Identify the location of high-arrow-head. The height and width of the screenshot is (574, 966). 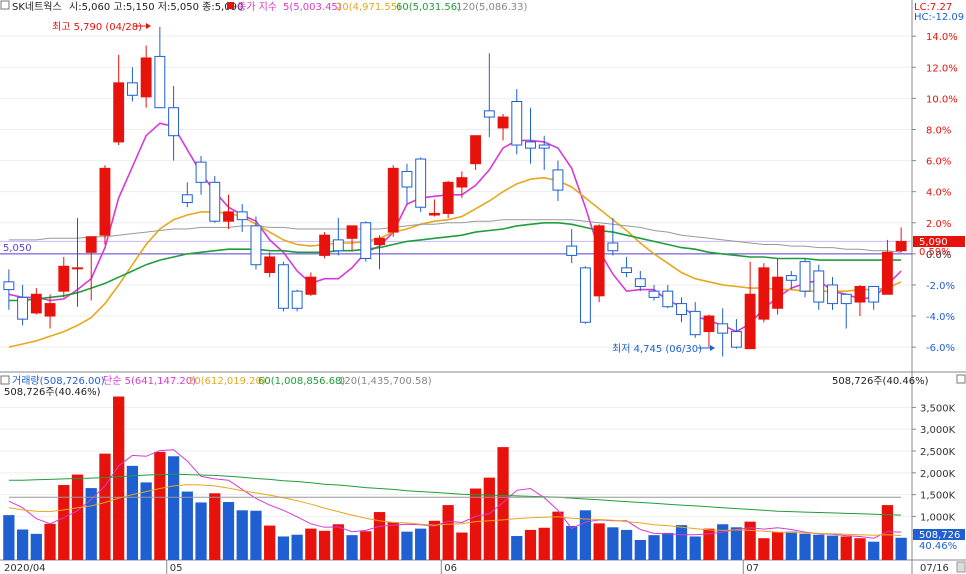
(148, 26).